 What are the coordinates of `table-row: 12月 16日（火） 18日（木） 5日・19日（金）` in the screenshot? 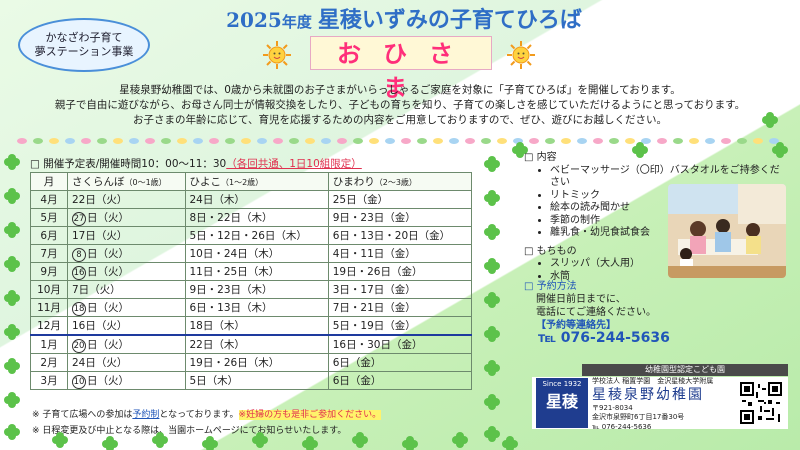 It's located at (251, 326).